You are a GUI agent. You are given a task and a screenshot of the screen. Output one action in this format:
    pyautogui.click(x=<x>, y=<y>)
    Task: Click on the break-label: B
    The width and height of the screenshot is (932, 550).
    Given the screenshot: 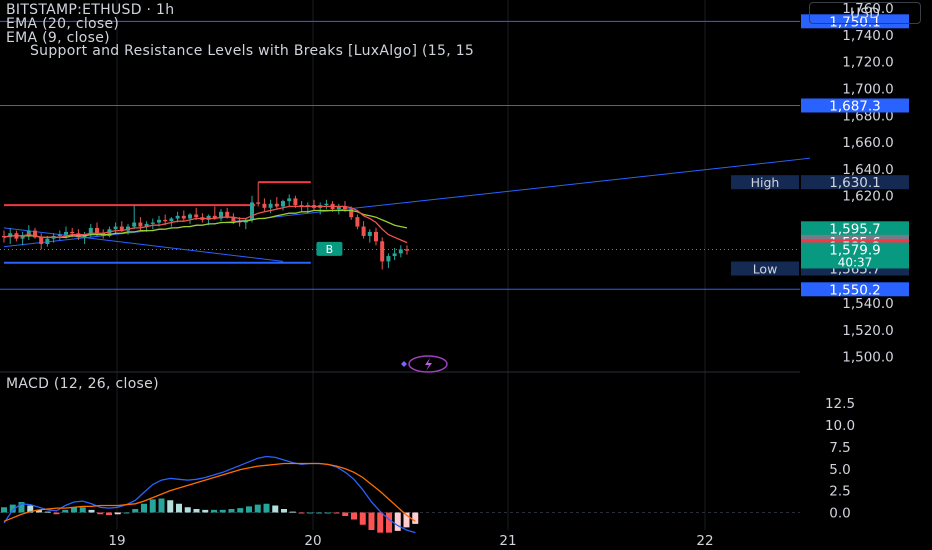 What is the action you would take?
    pyautogui.click(x=330, y=249)
    